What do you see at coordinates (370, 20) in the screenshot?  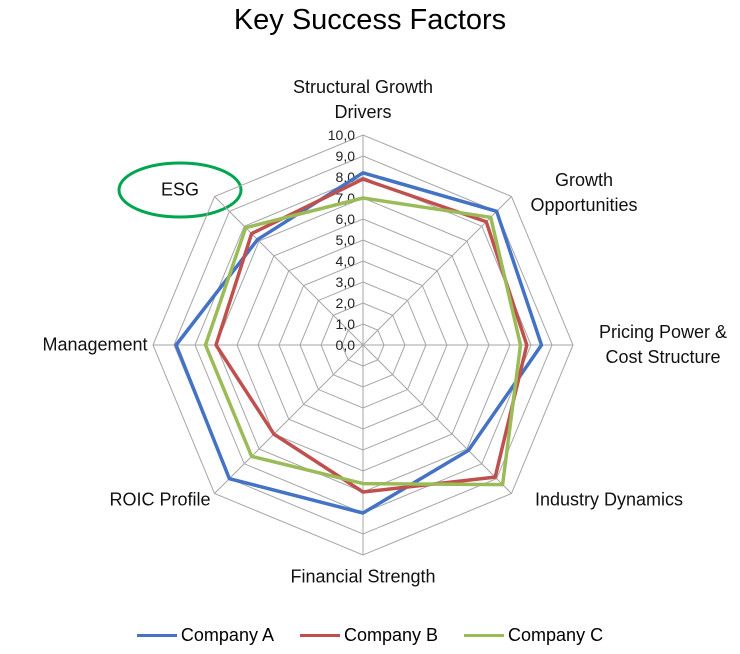 I see `chart-title: Key Success Factors` at bounding box center [370, 20].